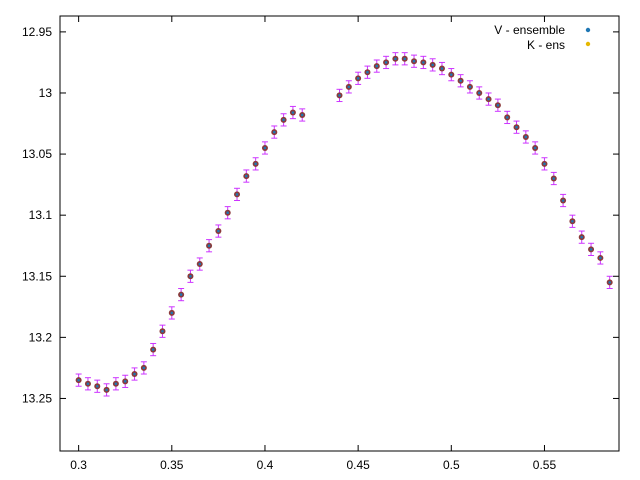 The image size is (640, 480). Describe the element at coordinates (358, 465) in the screenshot. I see `x-tick-label: 0.45` at that location.